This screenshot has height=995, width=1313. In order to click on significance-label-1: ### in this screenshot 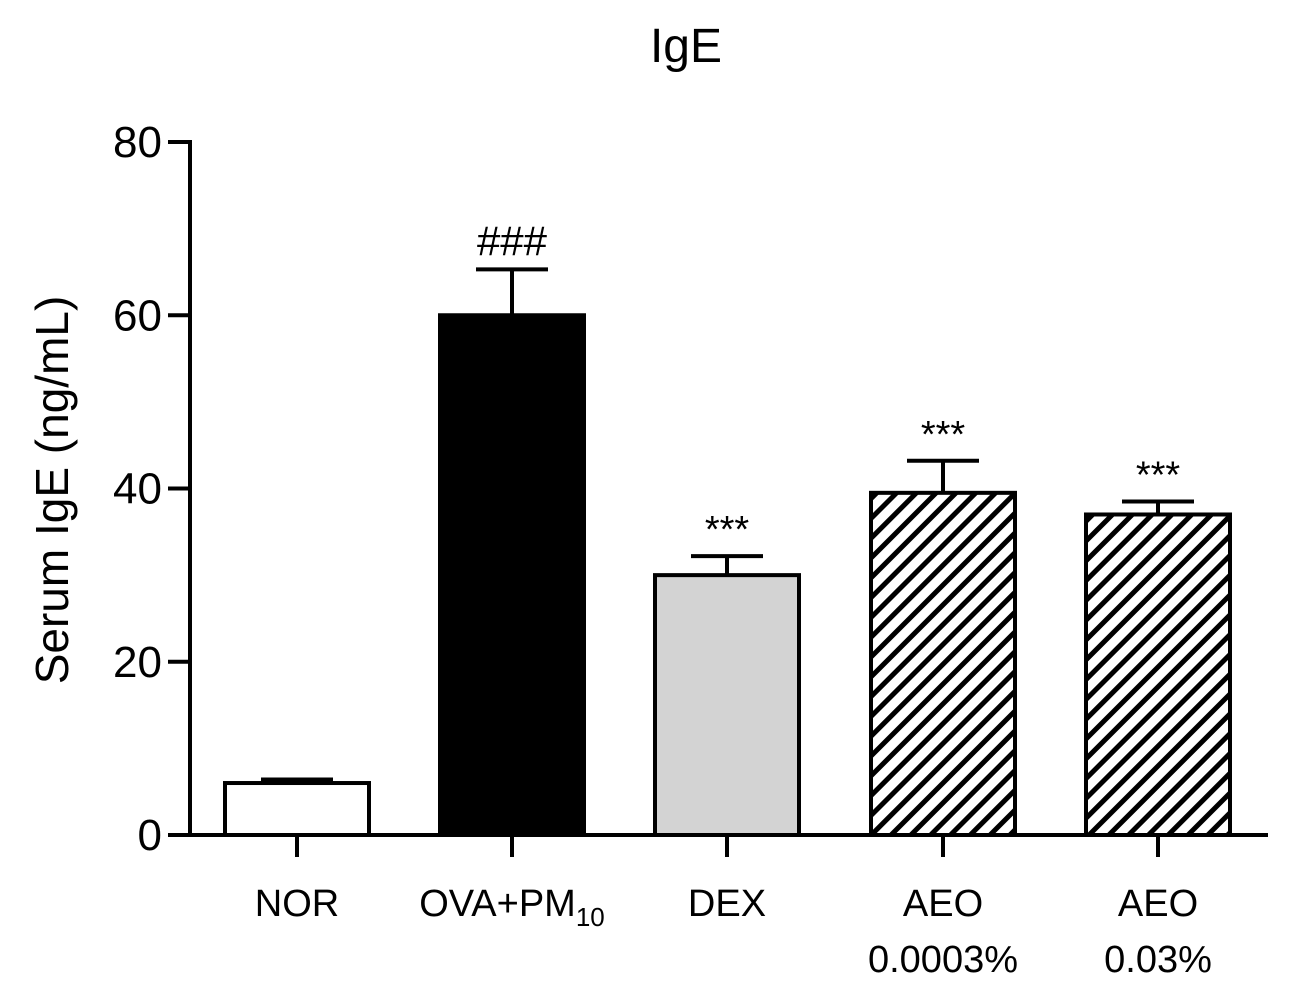, I will do `click(512, 240)`.